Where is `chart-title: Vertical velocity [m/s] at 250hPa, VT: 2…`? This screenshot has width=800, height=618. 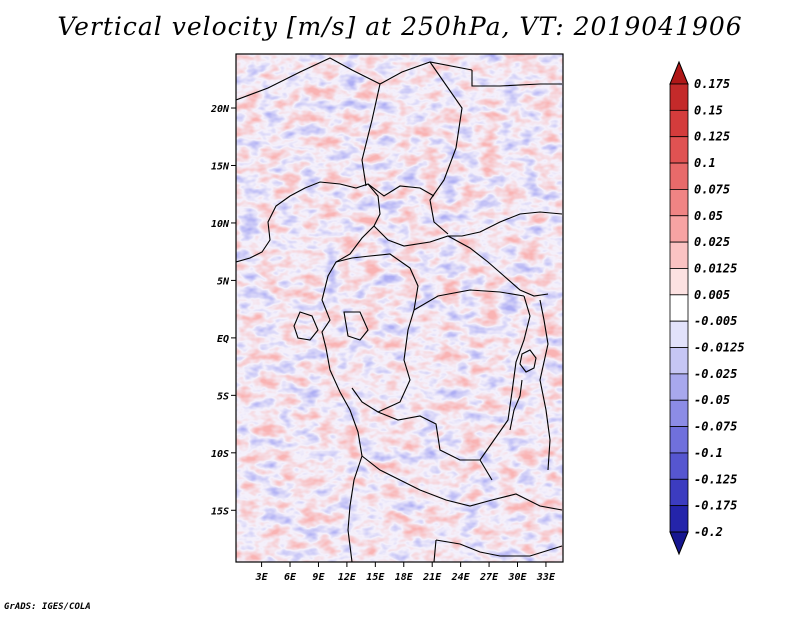 chart-title: Vertical velocity [m/s] at 250hPa, VT: 2… is located at coordinates (400, 26).